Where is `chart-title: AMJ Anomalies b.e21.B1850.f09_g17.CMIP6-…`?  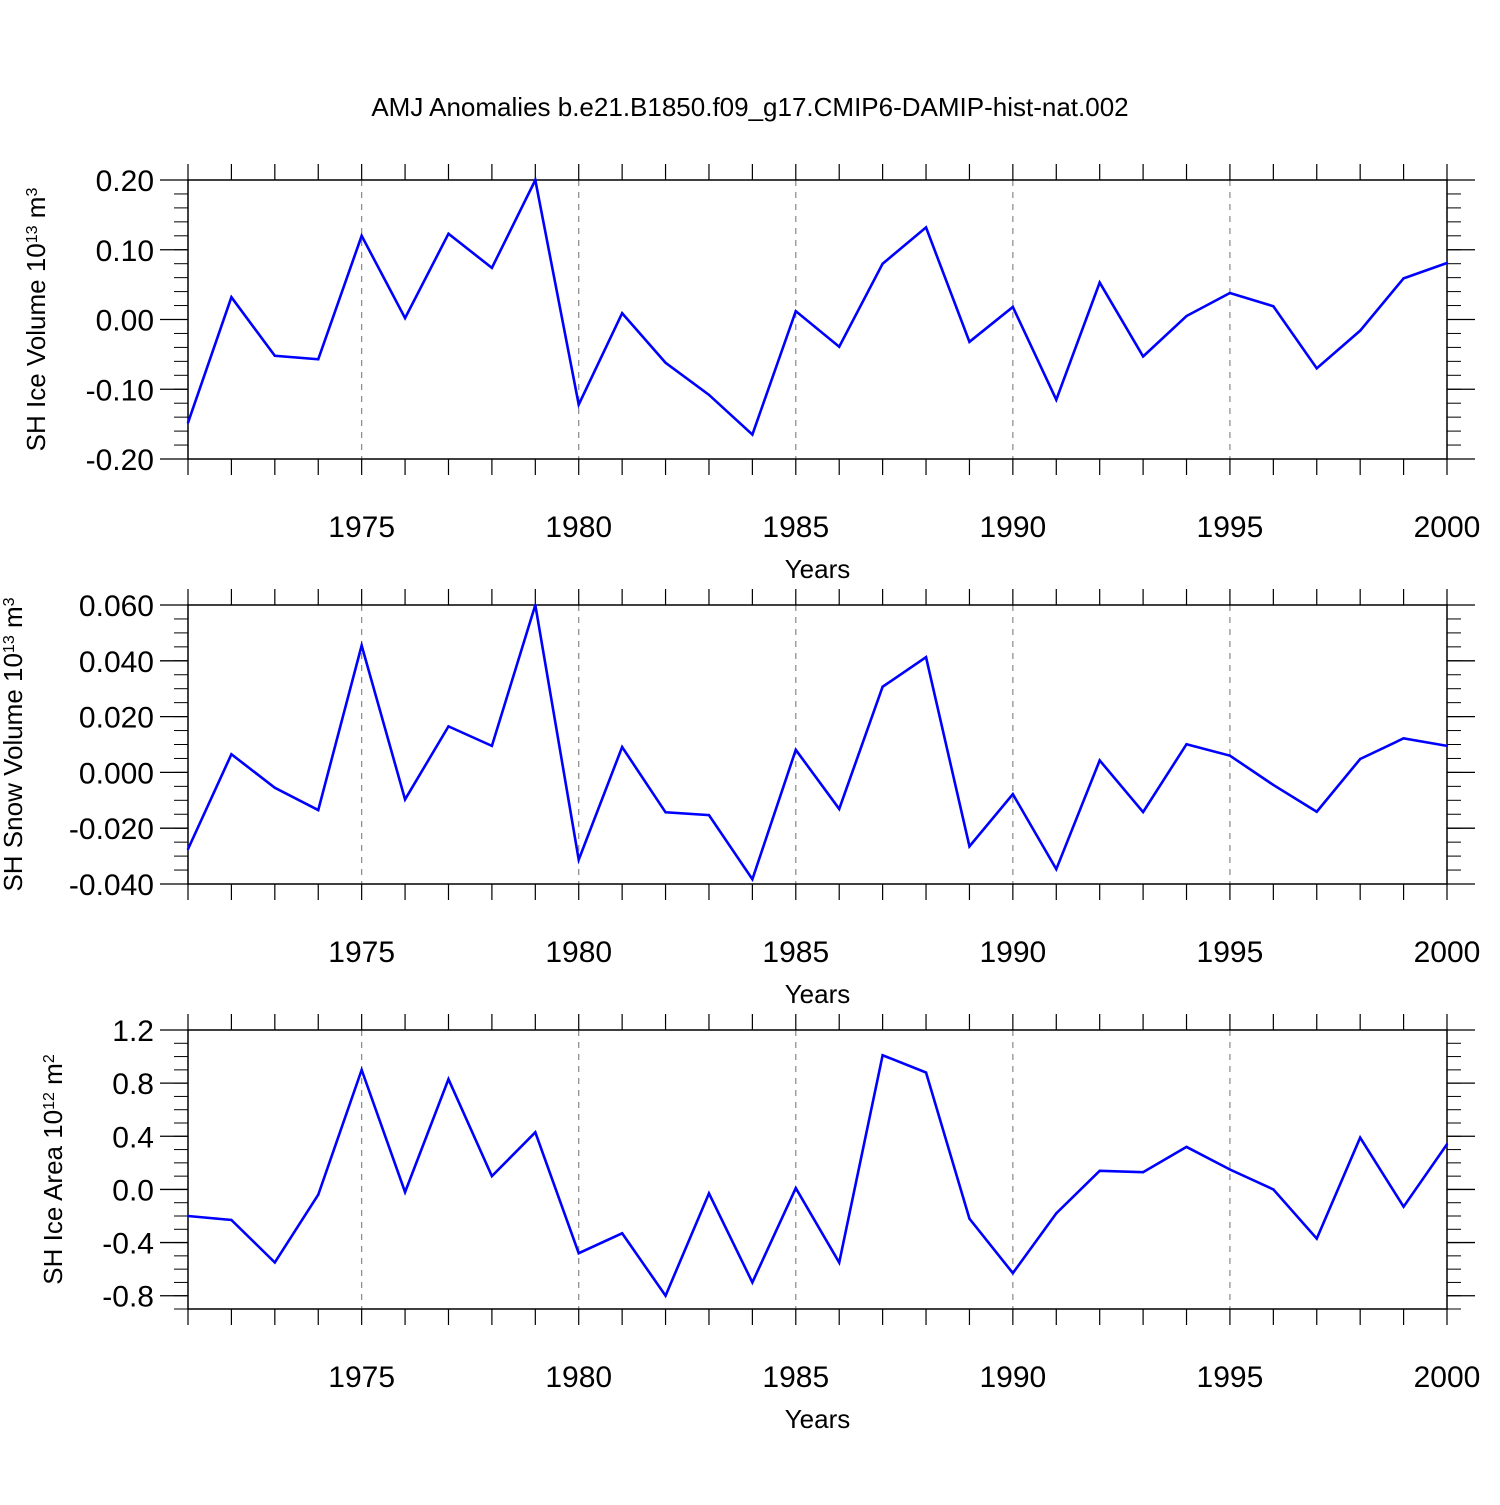 chart-title: AMJ Anomalies b.e21.B1850.f09_g17.CMIP6-… is located at coordinates (749, 107).